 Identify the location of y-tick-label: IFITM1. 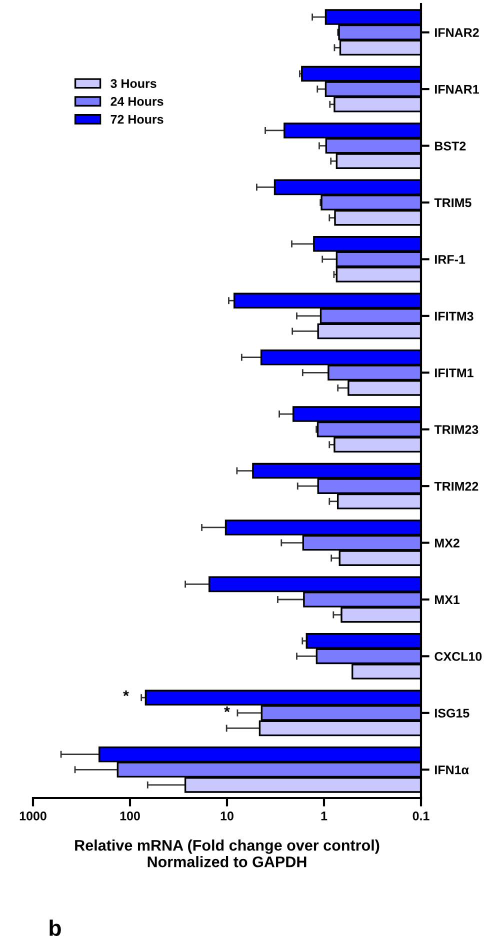
(454, 373).